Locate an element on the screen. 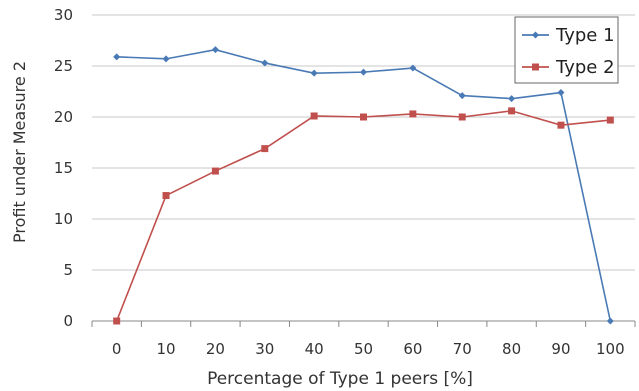 This screenshot has width=639, height=391. y-tick-label: 20 is located at coordinates (63, 117).